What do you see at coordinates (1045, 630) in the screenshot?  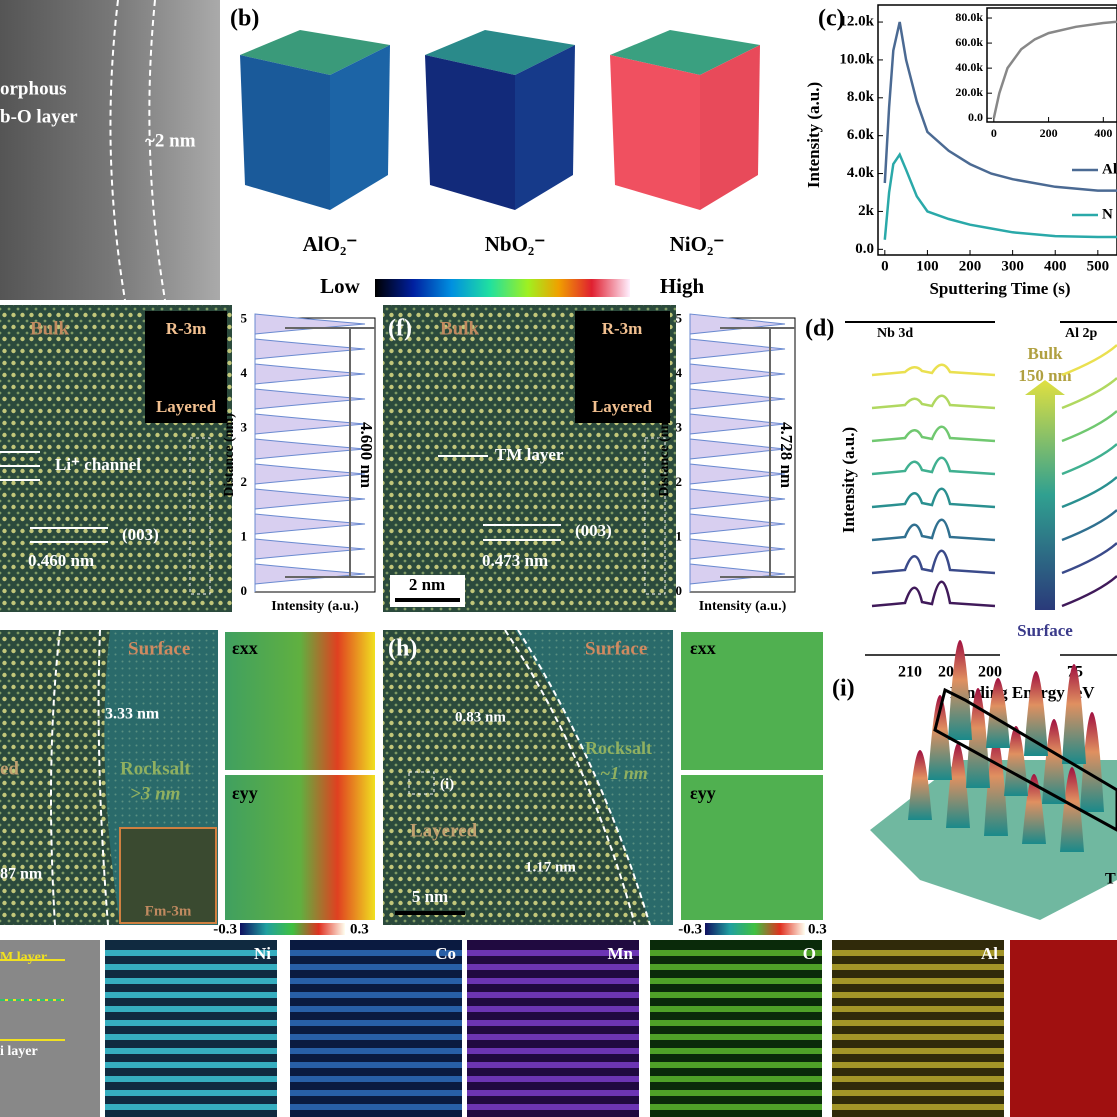 I see `label: Surface` at bounding box center [1045, 630].